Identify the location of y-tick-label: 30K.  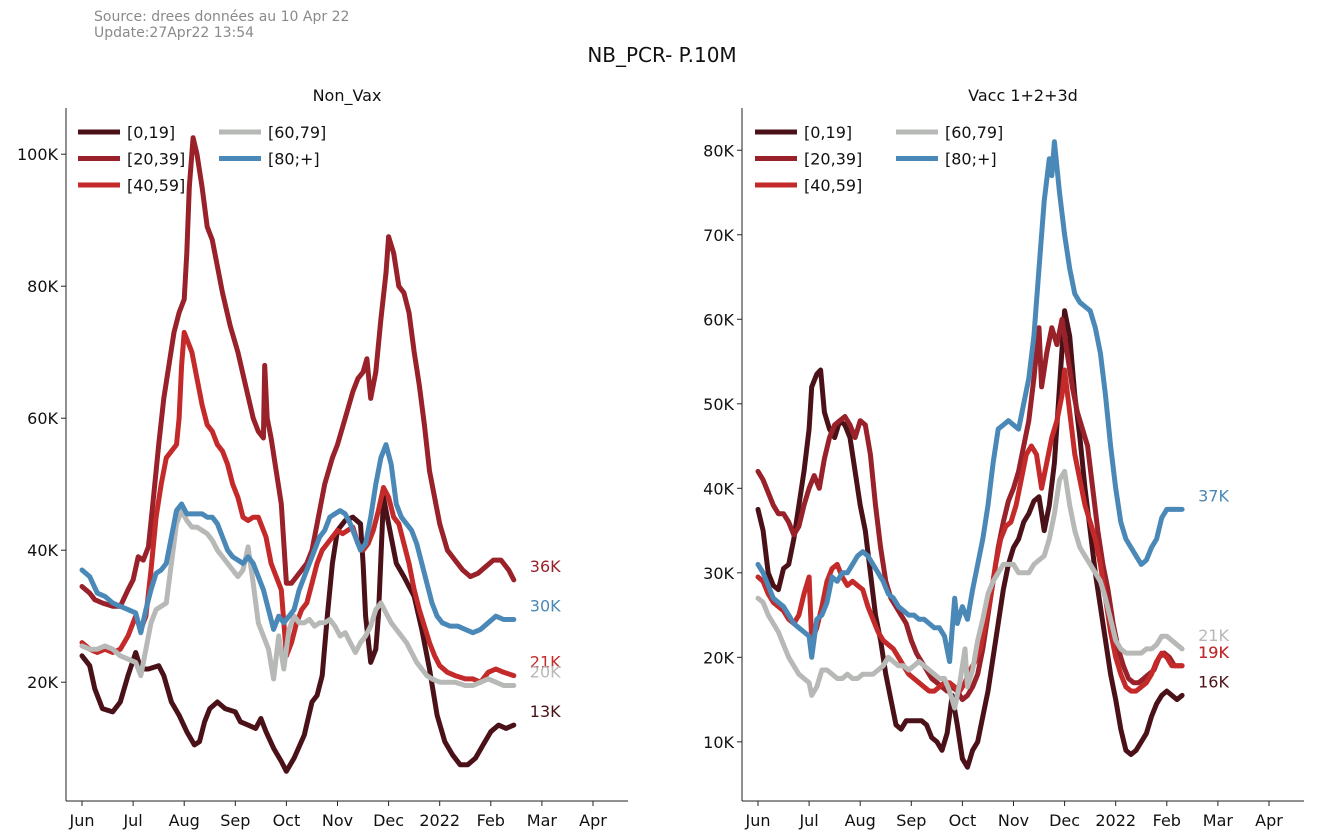
(718, 573).